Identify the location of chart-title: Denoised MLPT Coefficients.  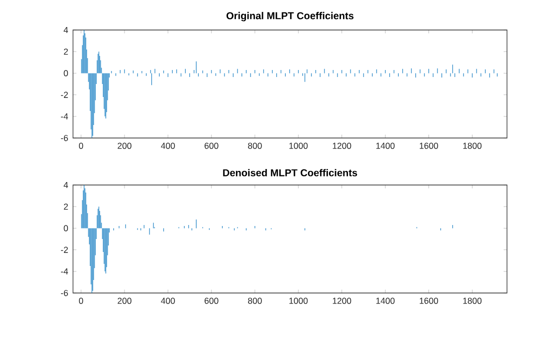
(290, 172).